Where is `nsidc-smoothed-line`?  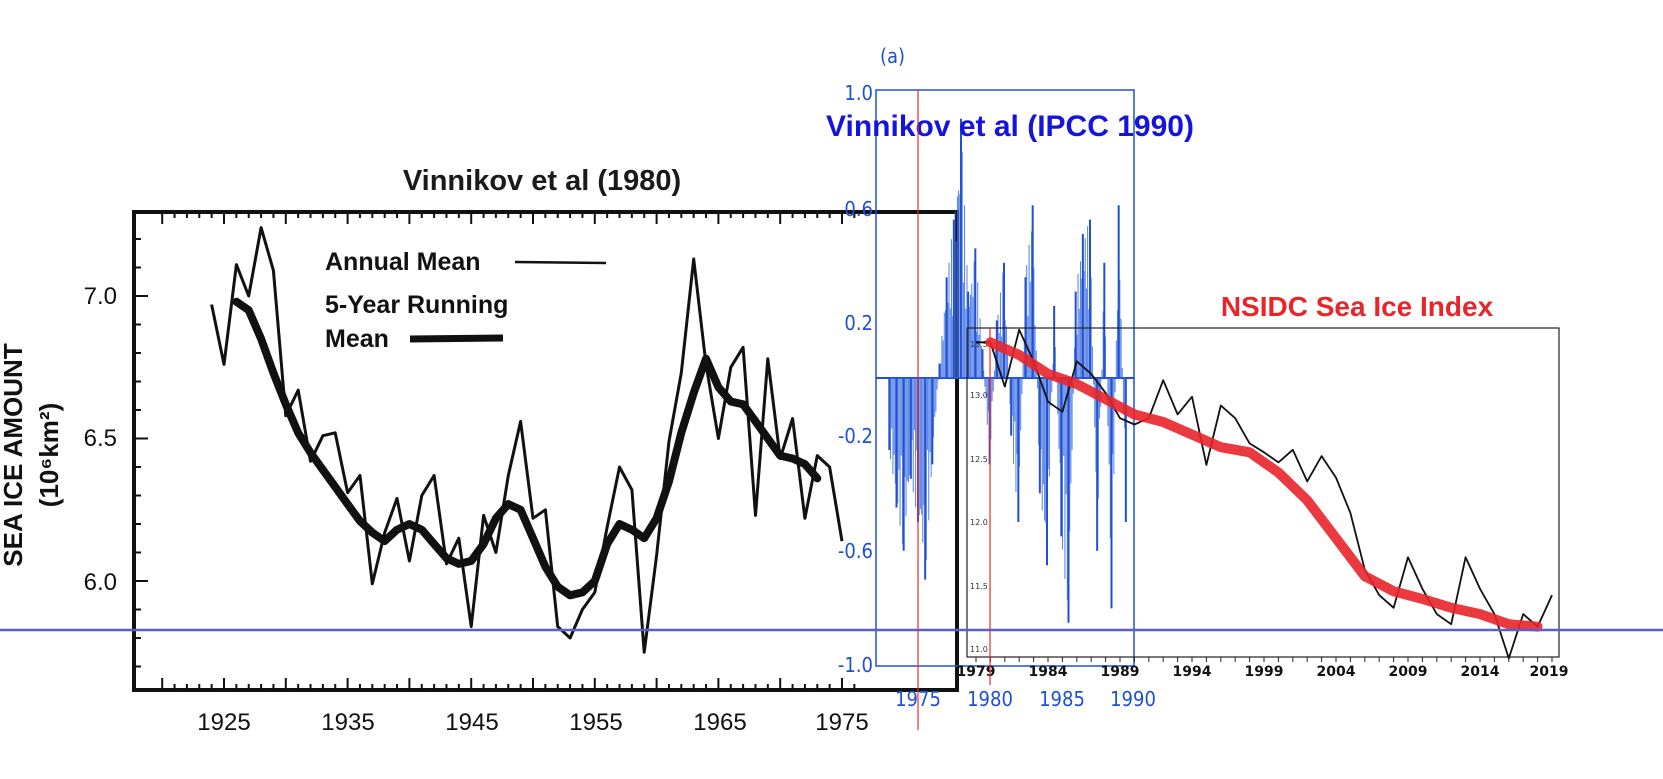
nsidc-smoothed-line is located at coordinates (1264, 484).